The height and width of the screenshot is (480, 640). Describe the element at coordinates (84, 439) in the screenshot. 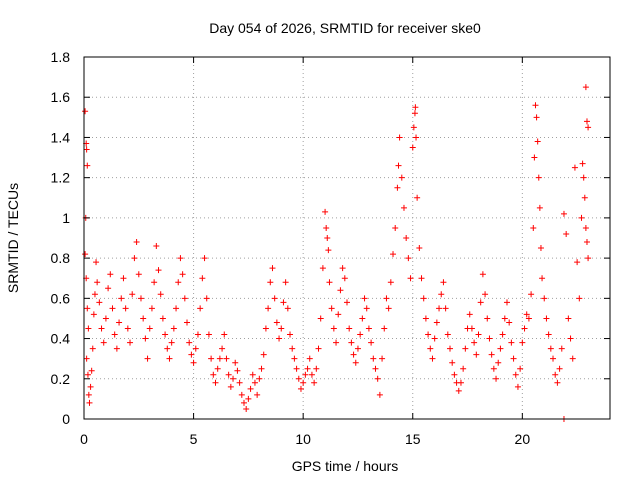

I see `x-tick-label: 0` at that location.